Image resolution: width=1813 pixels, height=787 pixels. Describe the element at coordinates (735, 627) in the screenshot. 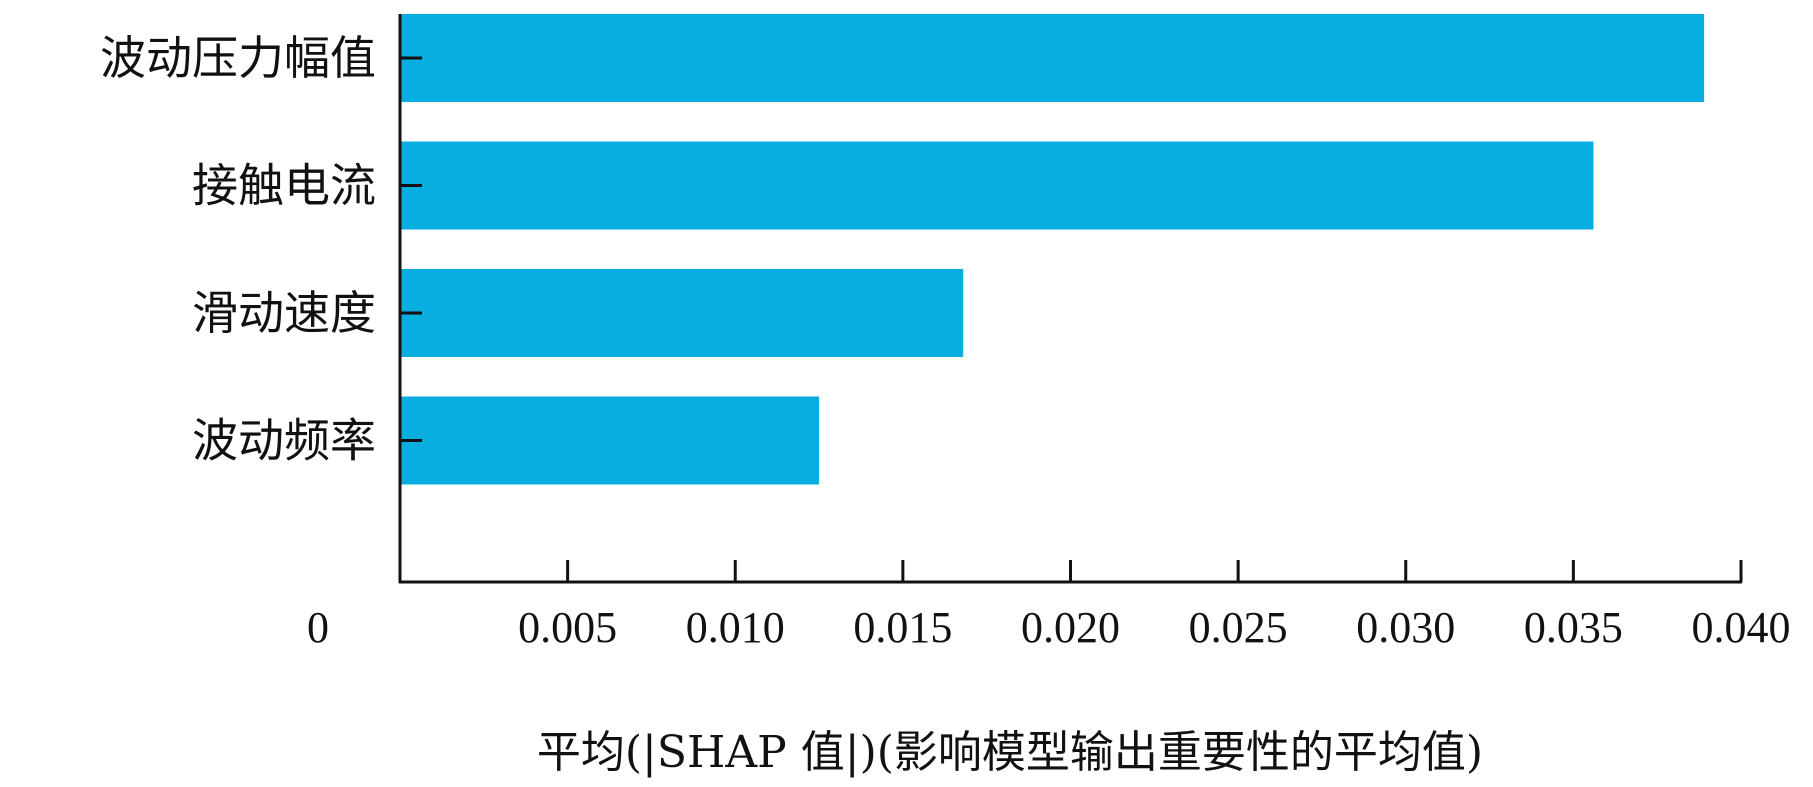

I see `x-tick-label-2: 0.010` at that location.